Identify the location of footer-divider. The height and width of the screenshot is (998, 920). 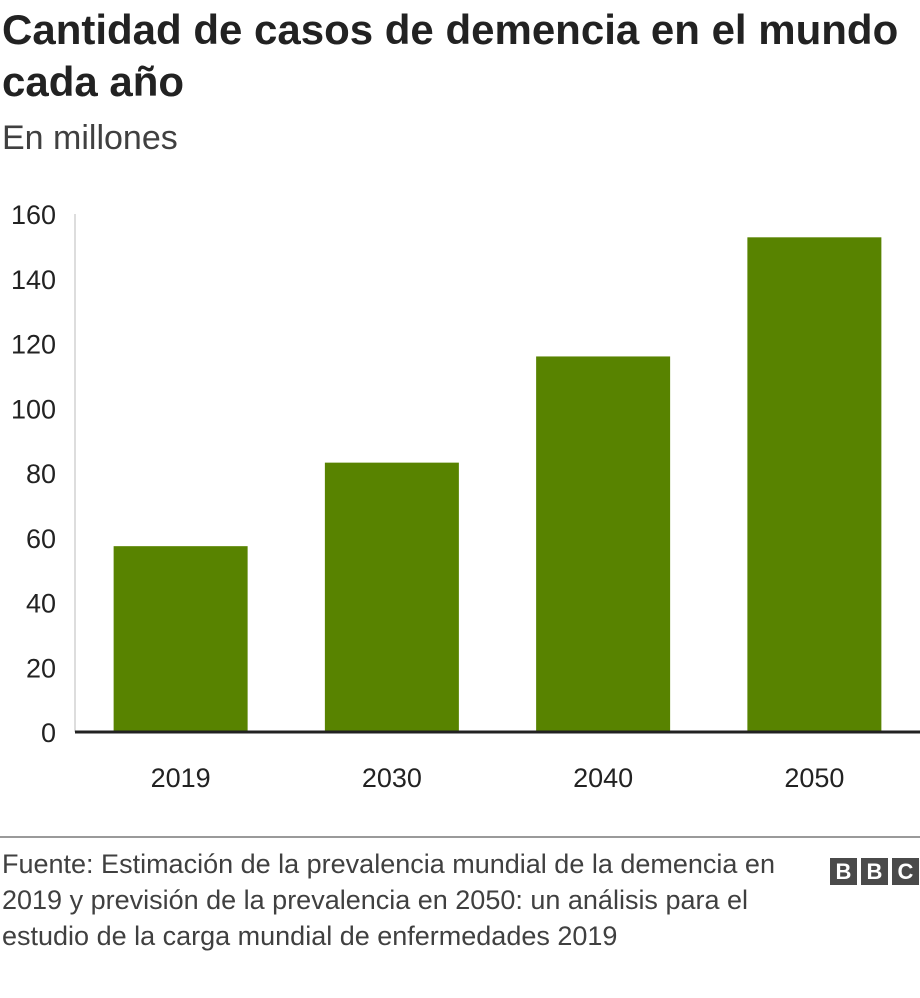
(460, 837).